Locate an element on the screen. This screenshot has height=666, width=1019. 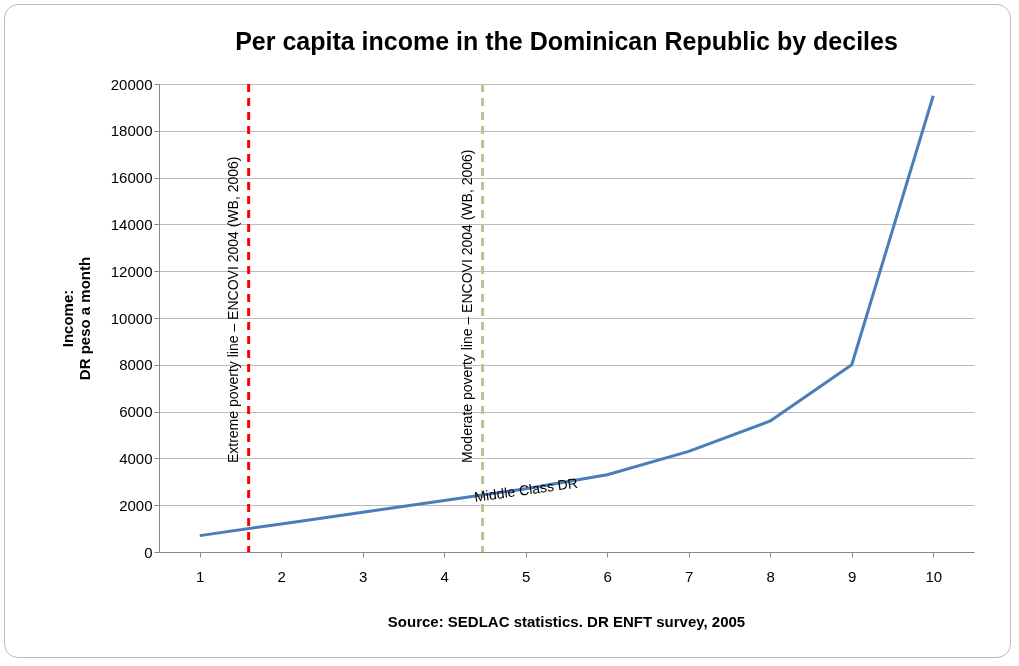
y-tick-label: 14000 is located at coordinates (131, 224).